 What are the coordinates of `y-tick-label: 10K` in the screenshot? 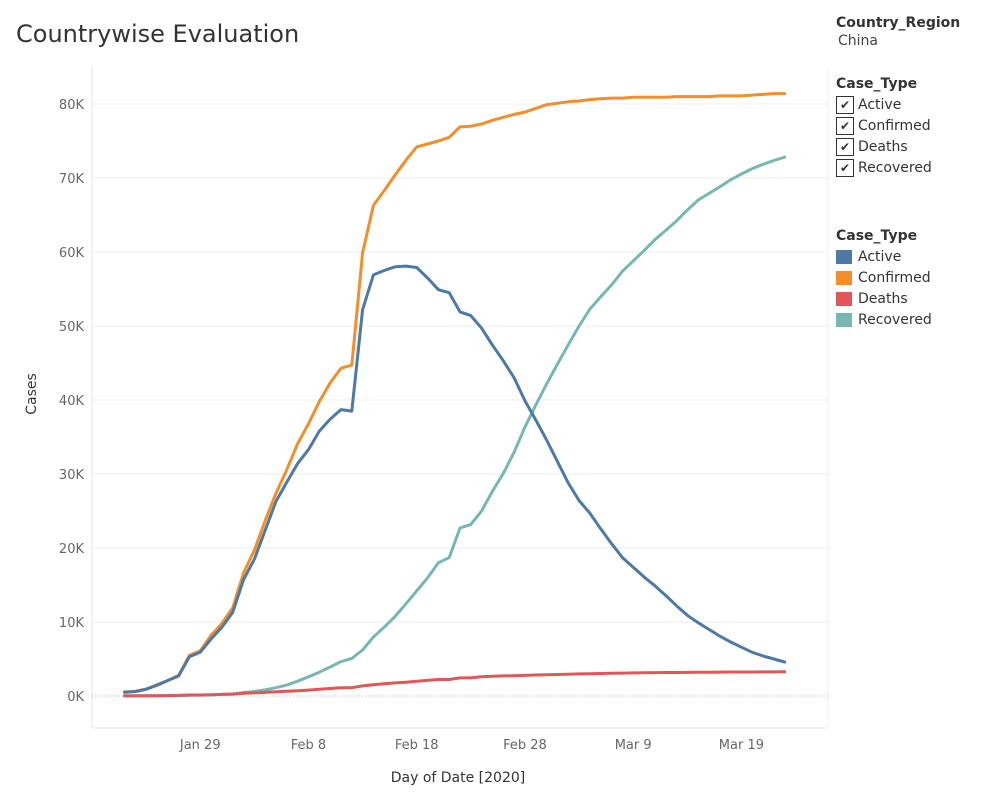 It's located at (72, 623).